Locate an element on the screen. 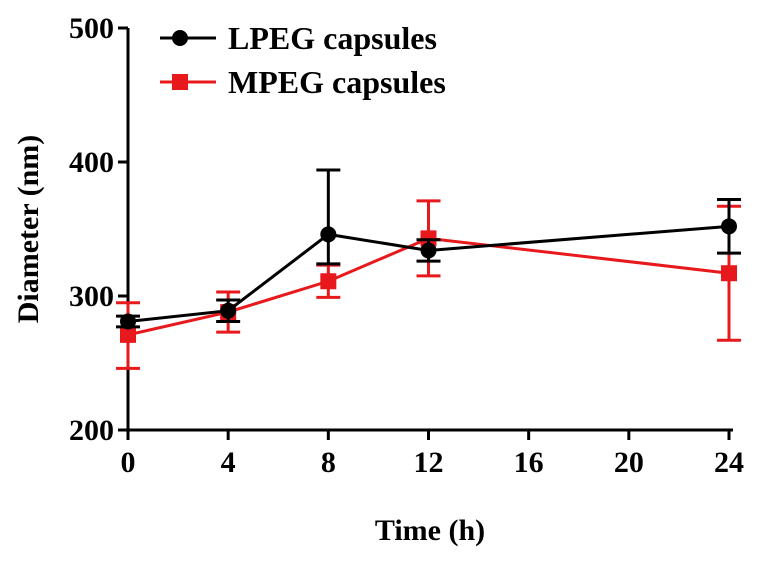  y-tick-label-500: 500 is located at coordinates (91, 28).